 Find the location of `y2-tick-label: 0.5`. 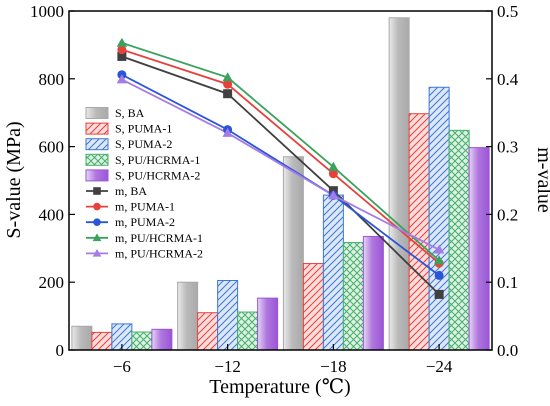

y2-tick-label: 0.5 is located at coordinates (507, 11).